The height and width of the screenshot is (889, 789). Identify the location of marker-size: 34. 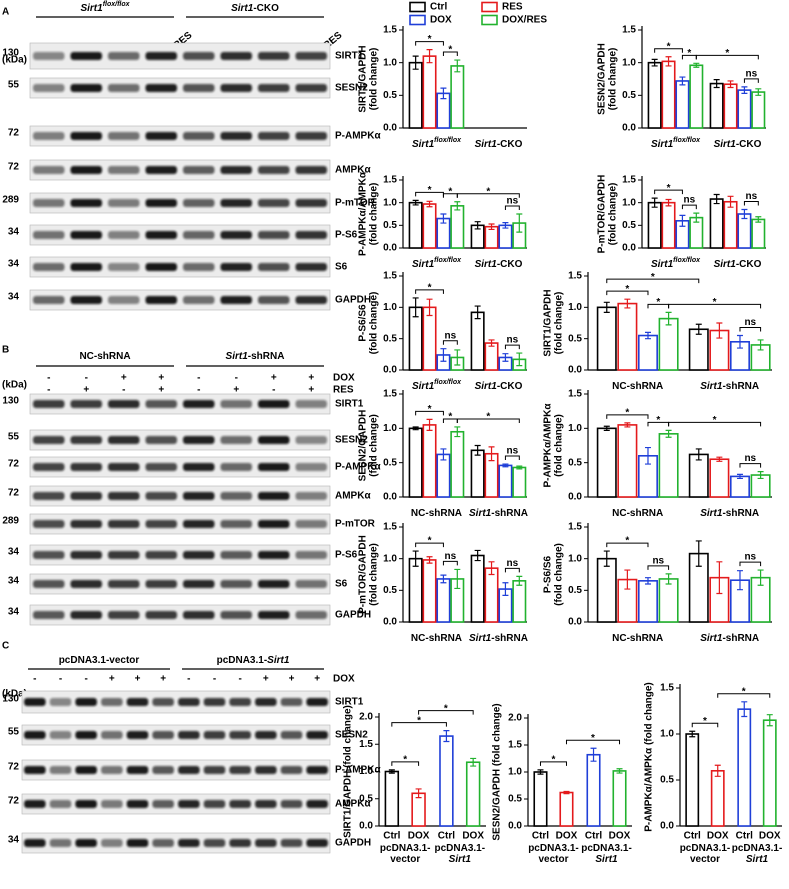
(14, 297).